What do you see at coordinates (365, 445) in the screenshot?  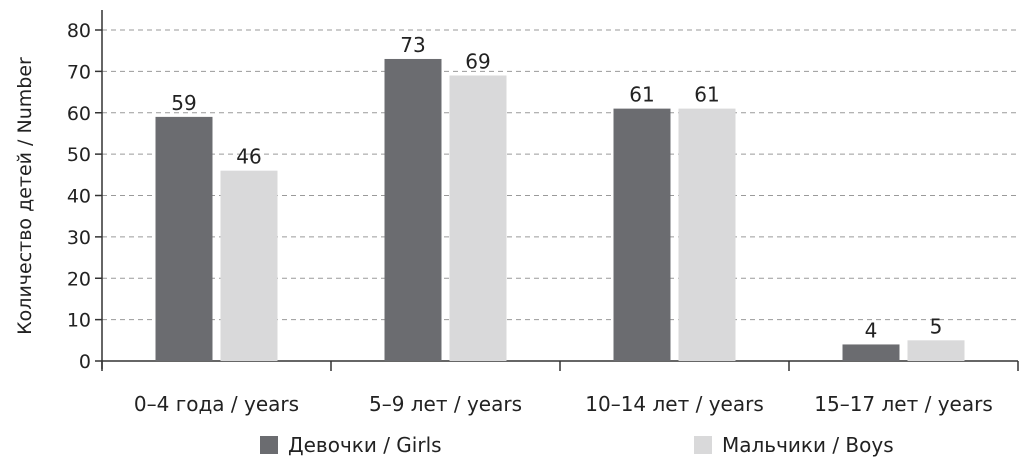 I see `legend-label: Девочки / Girls` at bounding box center [365, 445].